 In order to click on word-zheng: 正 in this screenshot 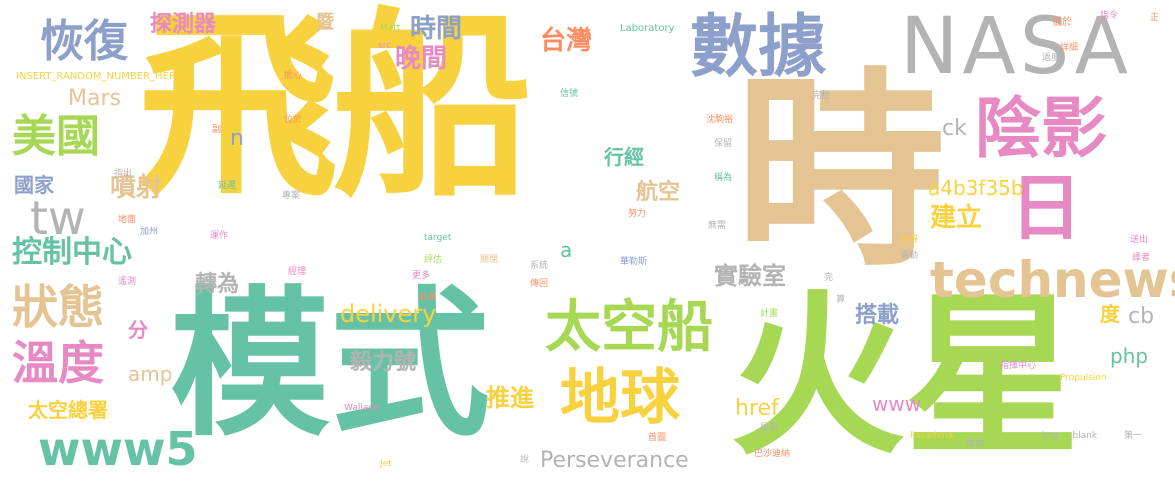, I will do `click(1155, 18)`.